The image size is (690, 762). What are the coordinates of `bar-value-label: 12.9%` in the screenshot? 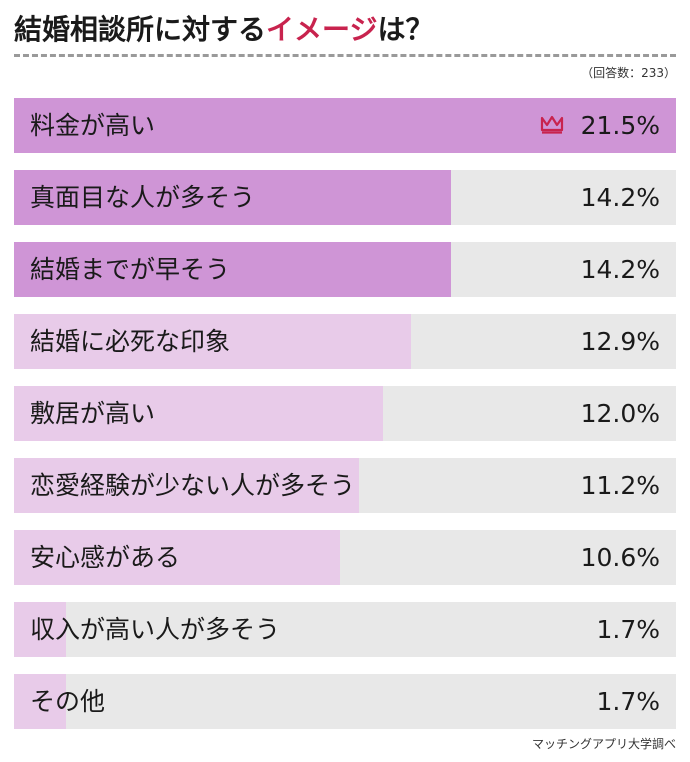 It's located at (620, 341).